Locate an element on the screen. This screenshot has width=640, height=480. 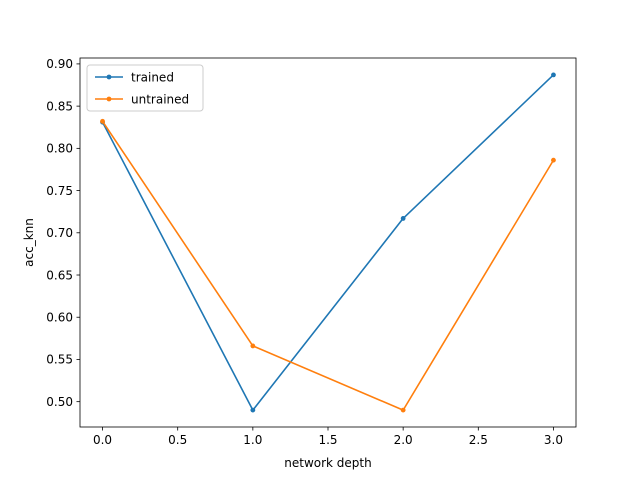
y-tick-label: 0.65 is located at coordinates (59, 275).